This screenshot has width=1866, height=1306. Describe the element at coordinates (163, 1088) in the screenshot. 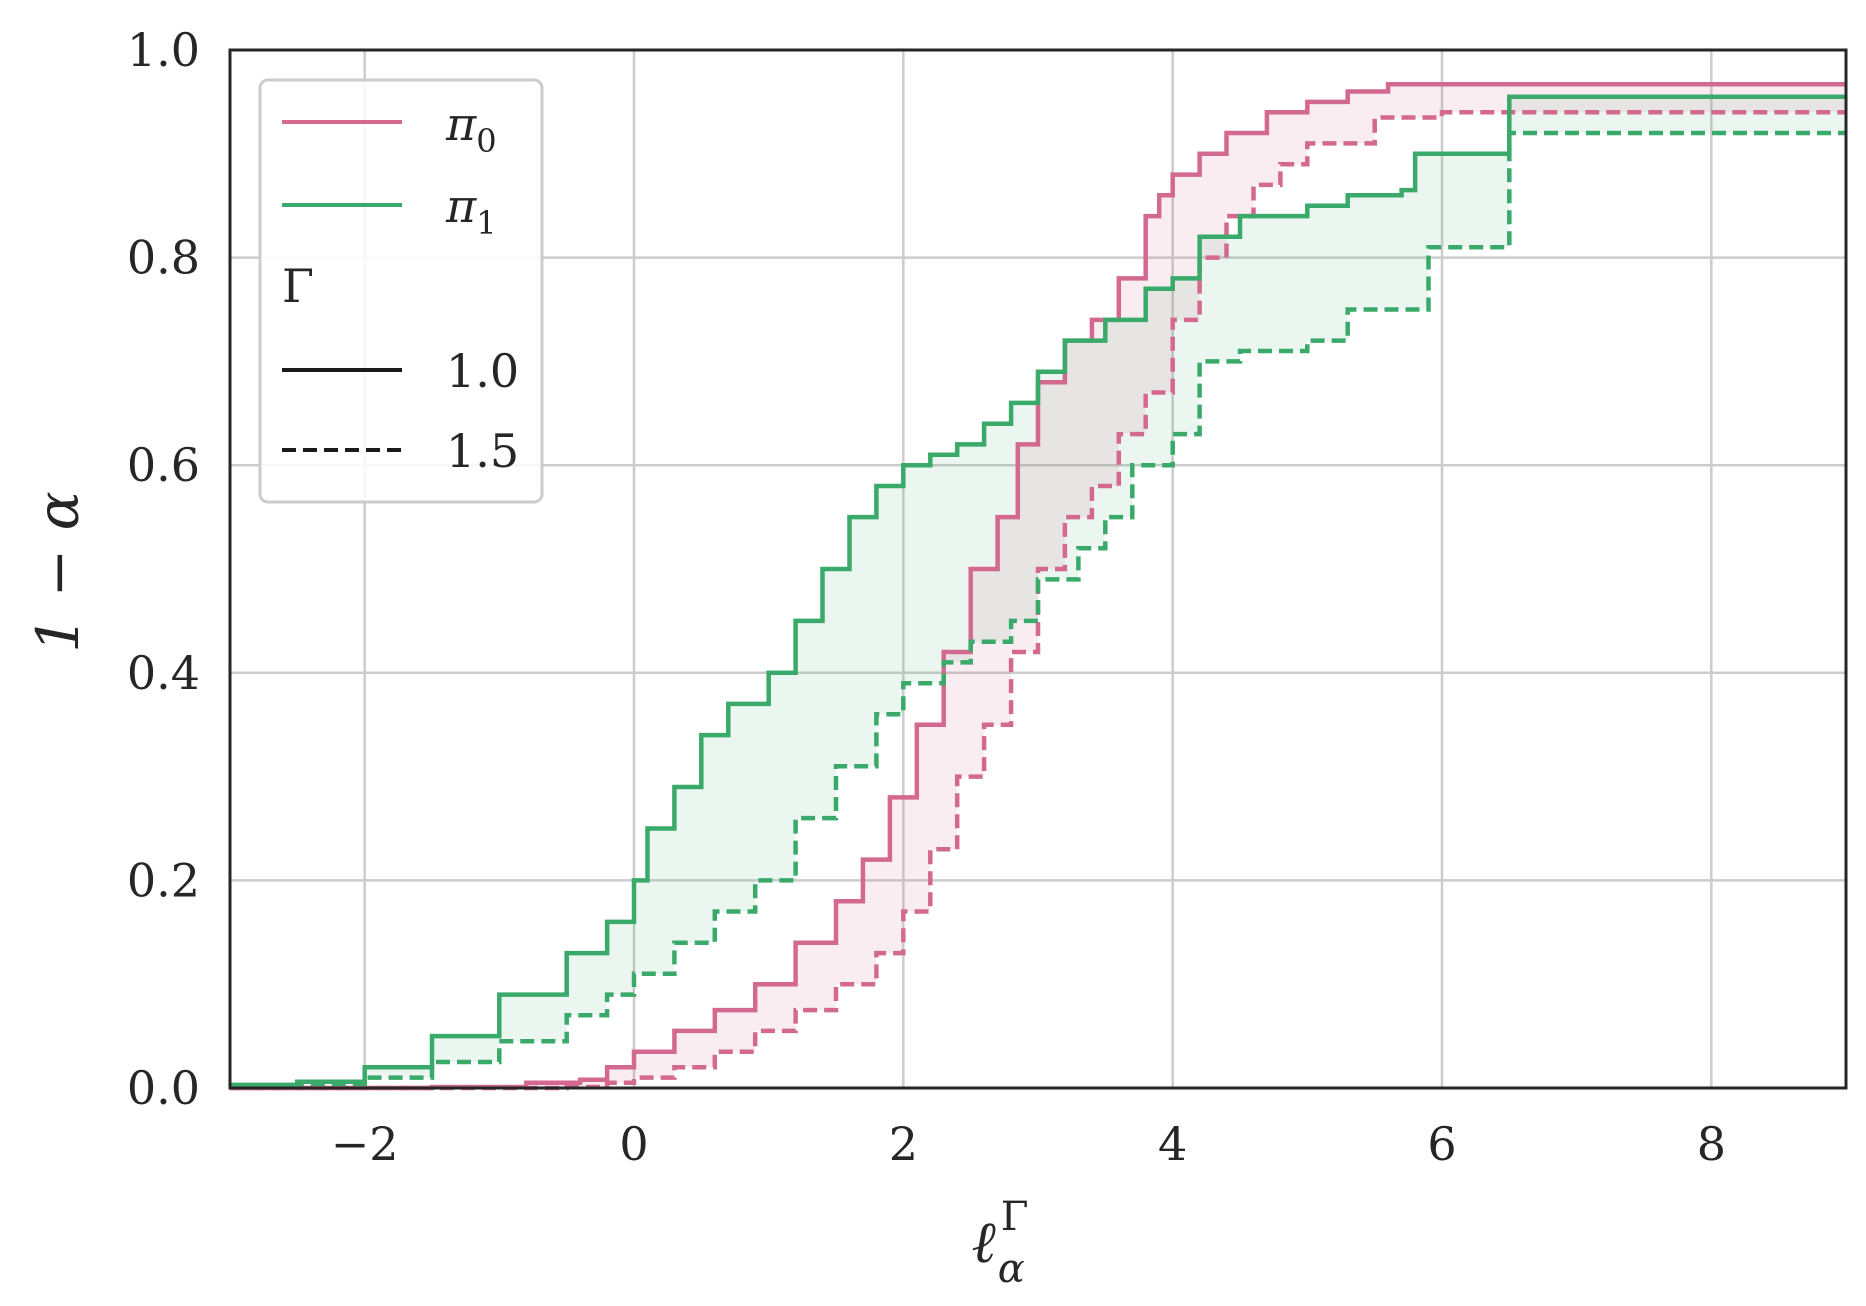

I see `y-tick-label: 0.0` at that location.